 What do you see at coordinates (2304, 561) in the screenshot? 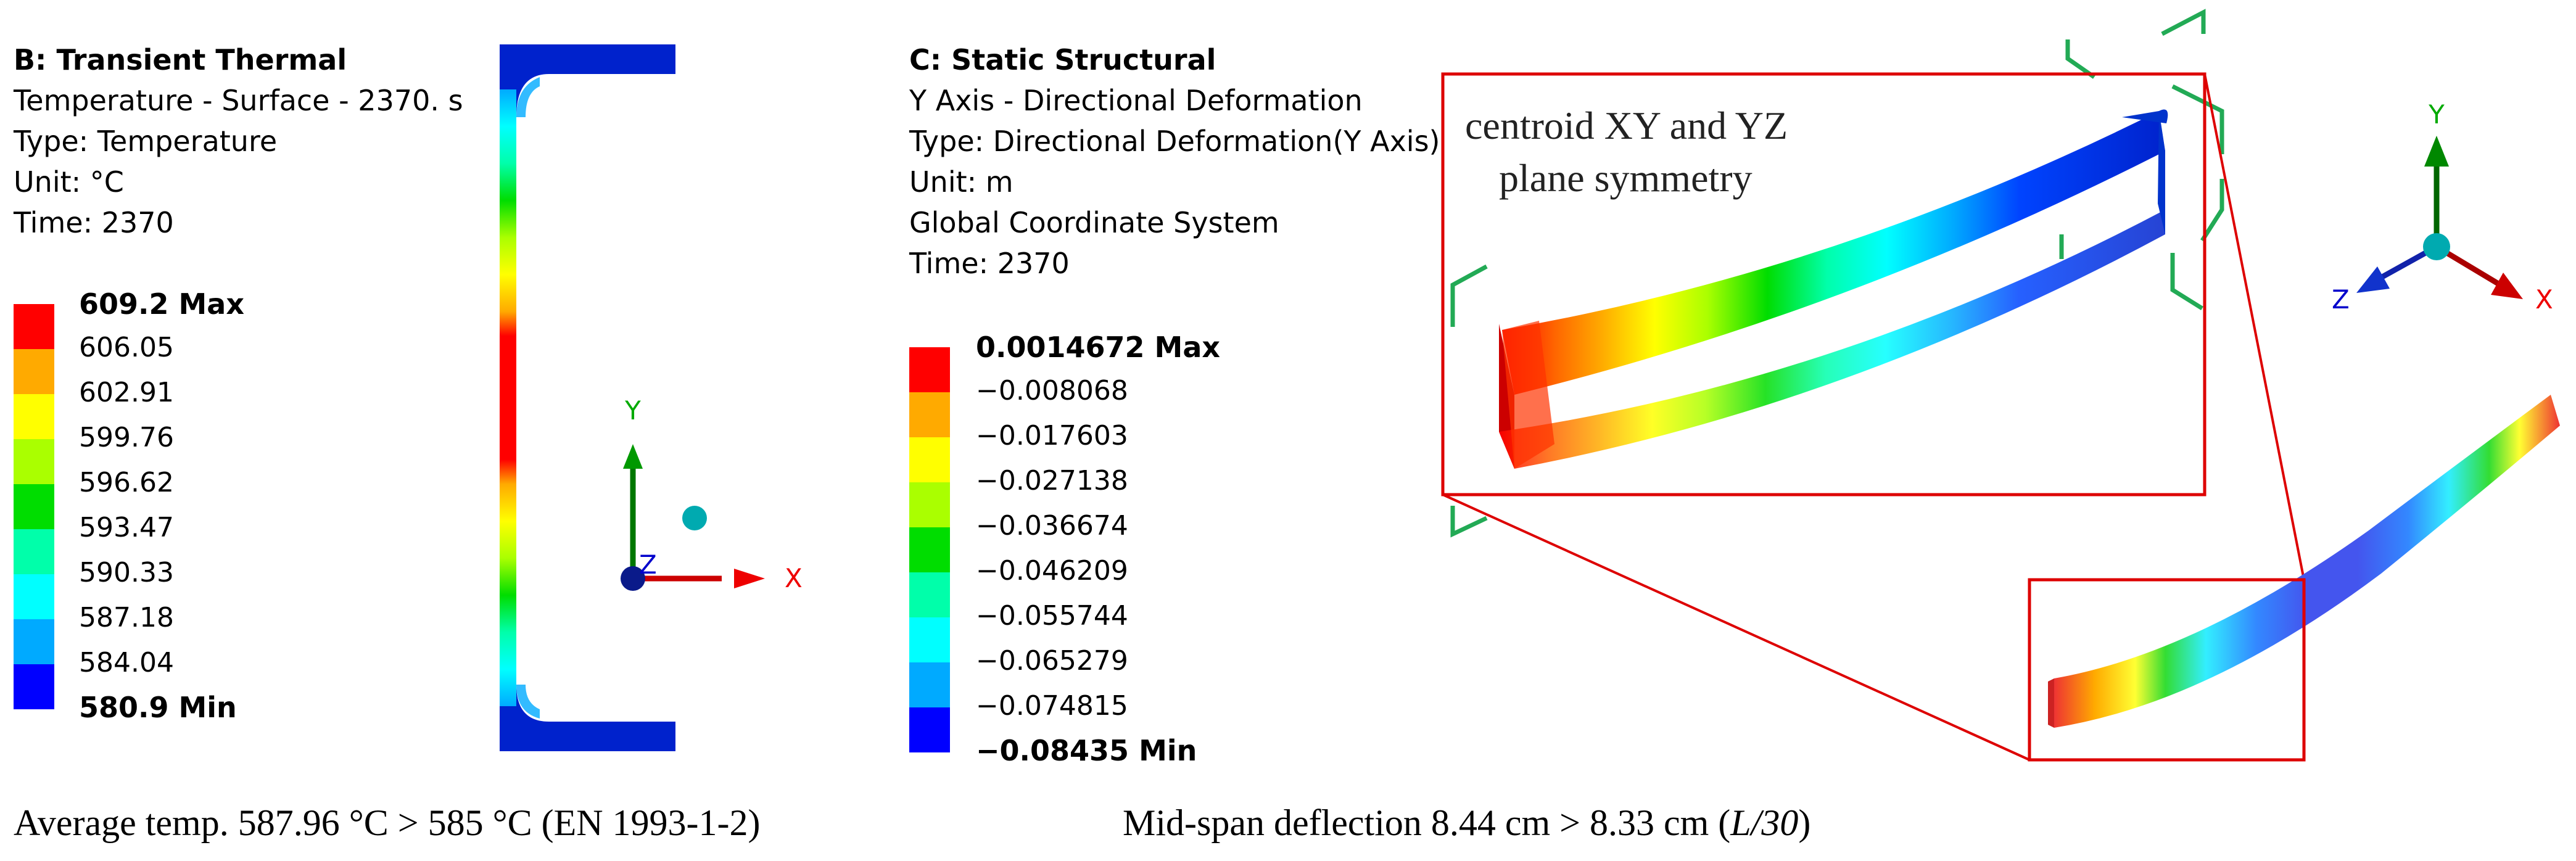
I see `full-beam` at bounding box center [2304, 561].